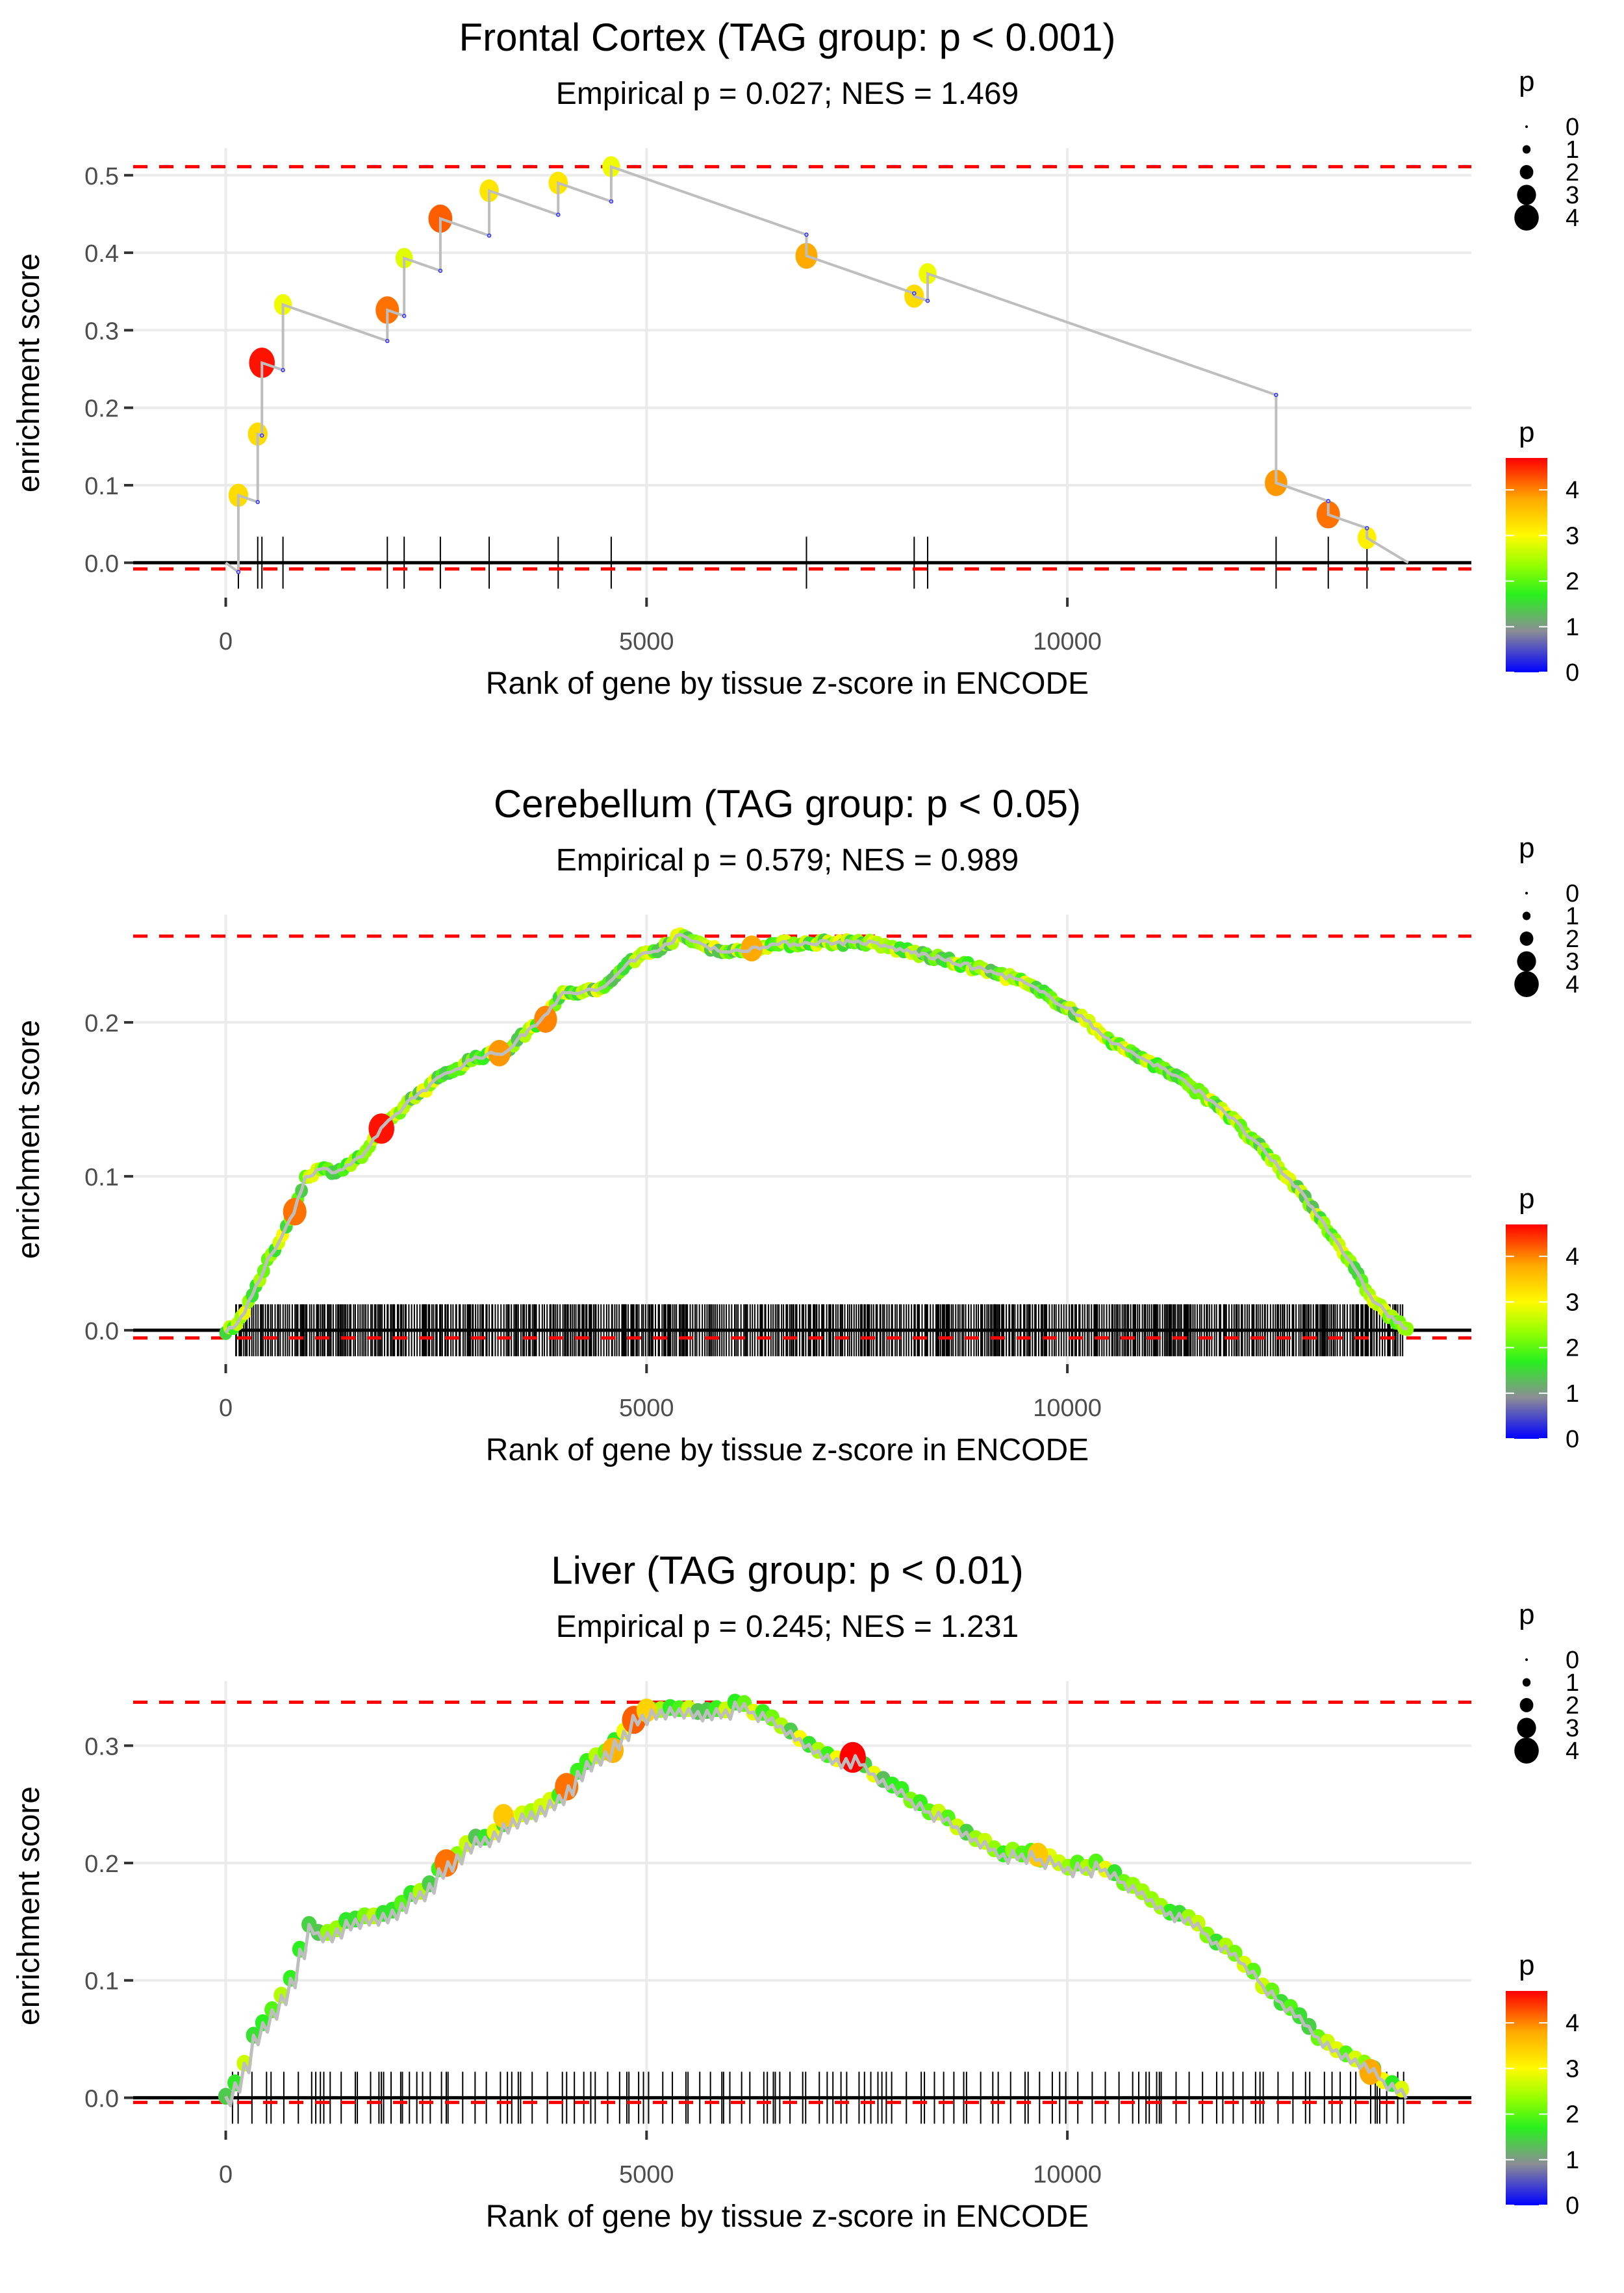 Image resolution: width=1624 pixels, height=2293 pixels. Describe the element at coordinates (1407, 1328) in the screenshot. I see `hit-point` at that location.